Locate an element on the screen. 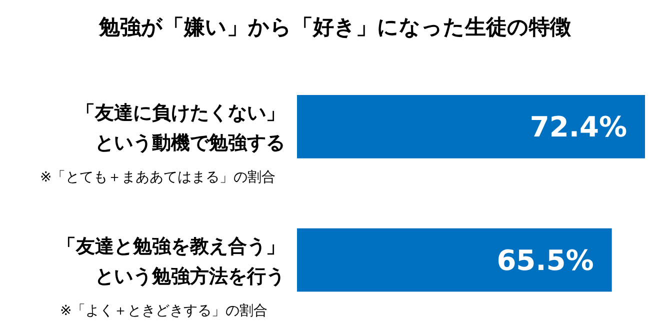 This screenshot has height=329, width=650. data-label: 72.4% is located at coordinates (578, 127).